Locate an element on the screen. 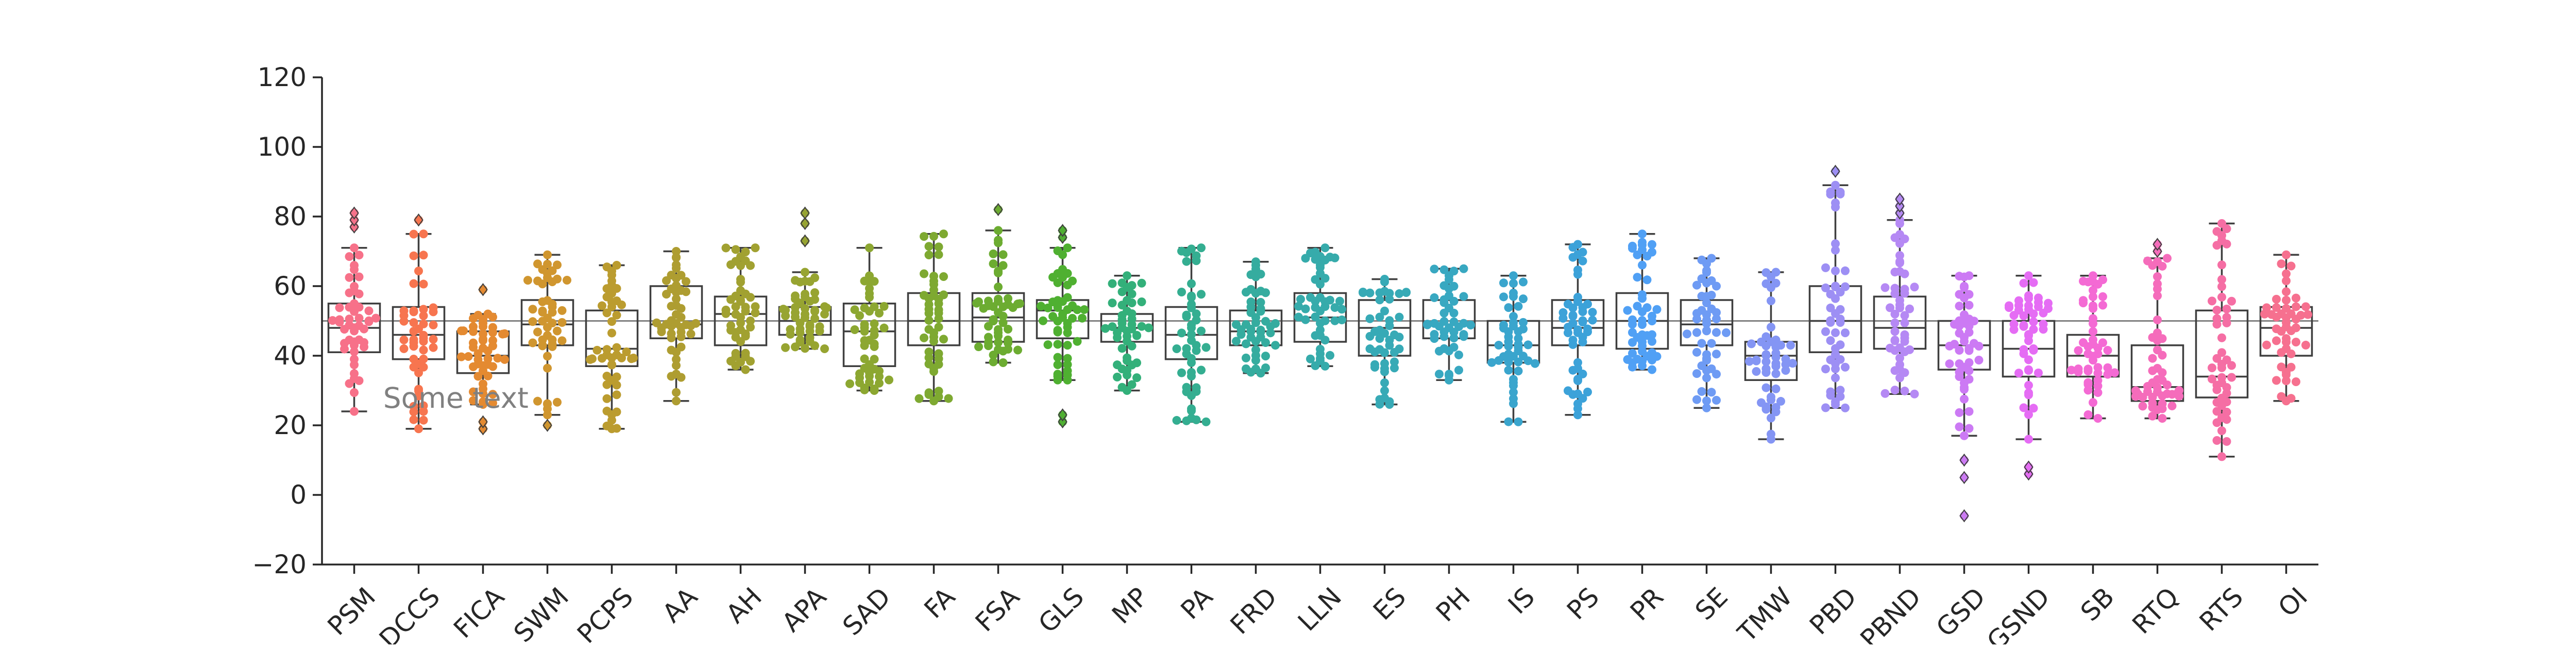  y-tick-label: 120 is located at coordinates (282, 77).